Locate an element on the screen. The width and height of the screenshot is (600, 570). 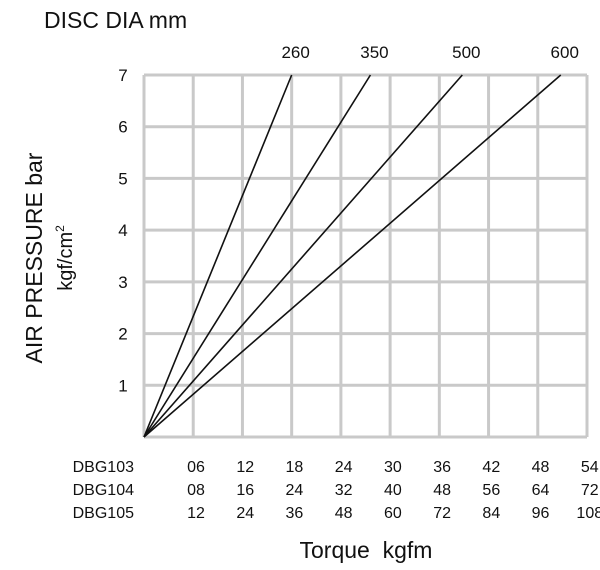
x-row-name: DBG104 is located at coordinates (103, 490).